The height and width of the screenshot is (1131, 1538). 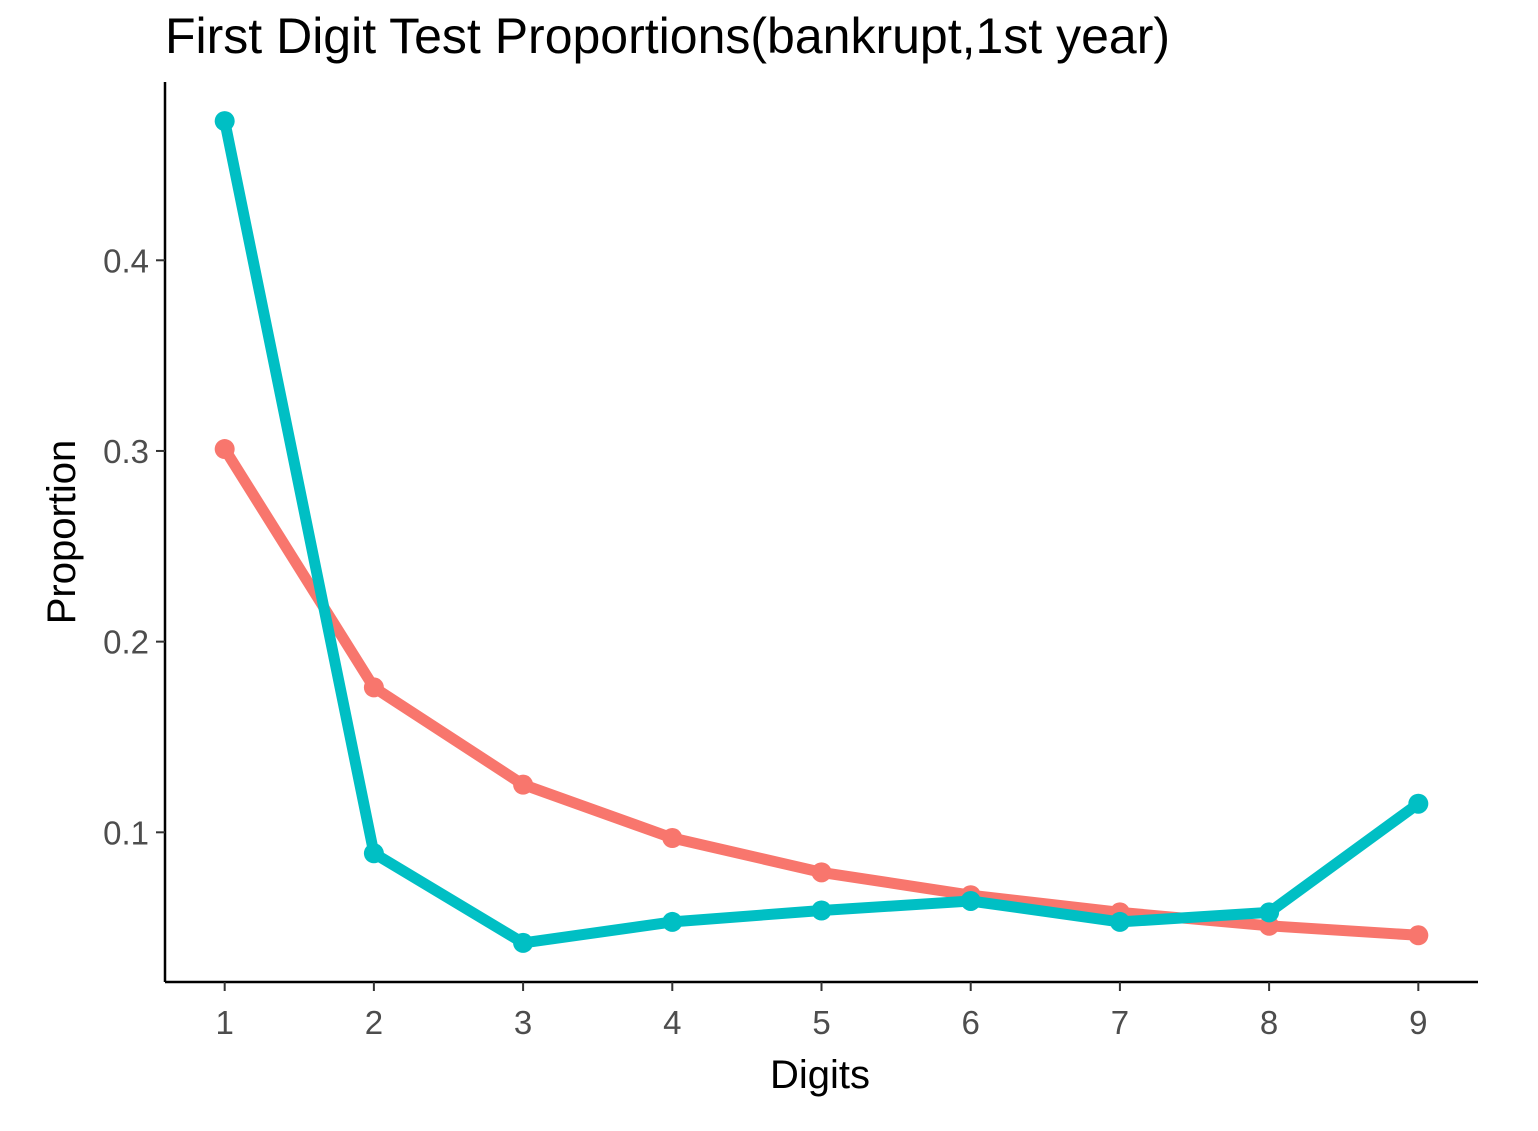 I want to click on x-tick-label: 7, so click(x=1120, y=1022).